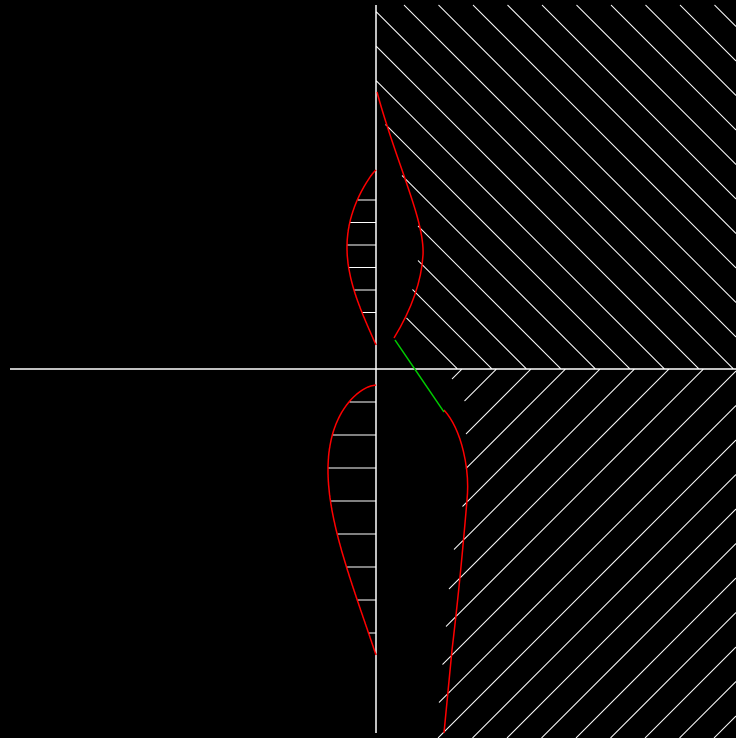 This screenshot has height=738, width=736. What do you see at coordinates (456, 571) in the screenshot?
I see `lower-right-curve` at bounding box center [456, 571].